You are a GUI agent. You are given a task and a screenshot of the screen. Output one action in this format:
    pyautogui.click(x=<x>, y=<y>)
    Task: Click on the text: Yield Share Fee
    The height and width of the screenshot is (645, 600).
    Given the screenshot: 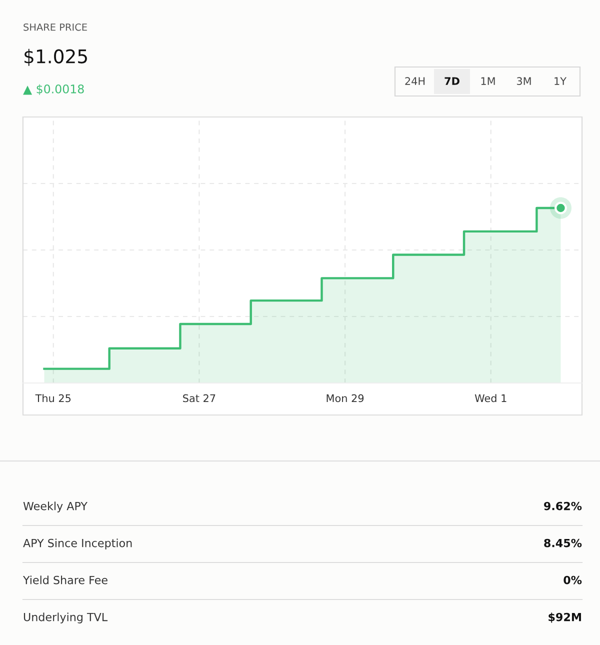 What is the action you would take?
    pyautogui.click(x=65, y=580)
    